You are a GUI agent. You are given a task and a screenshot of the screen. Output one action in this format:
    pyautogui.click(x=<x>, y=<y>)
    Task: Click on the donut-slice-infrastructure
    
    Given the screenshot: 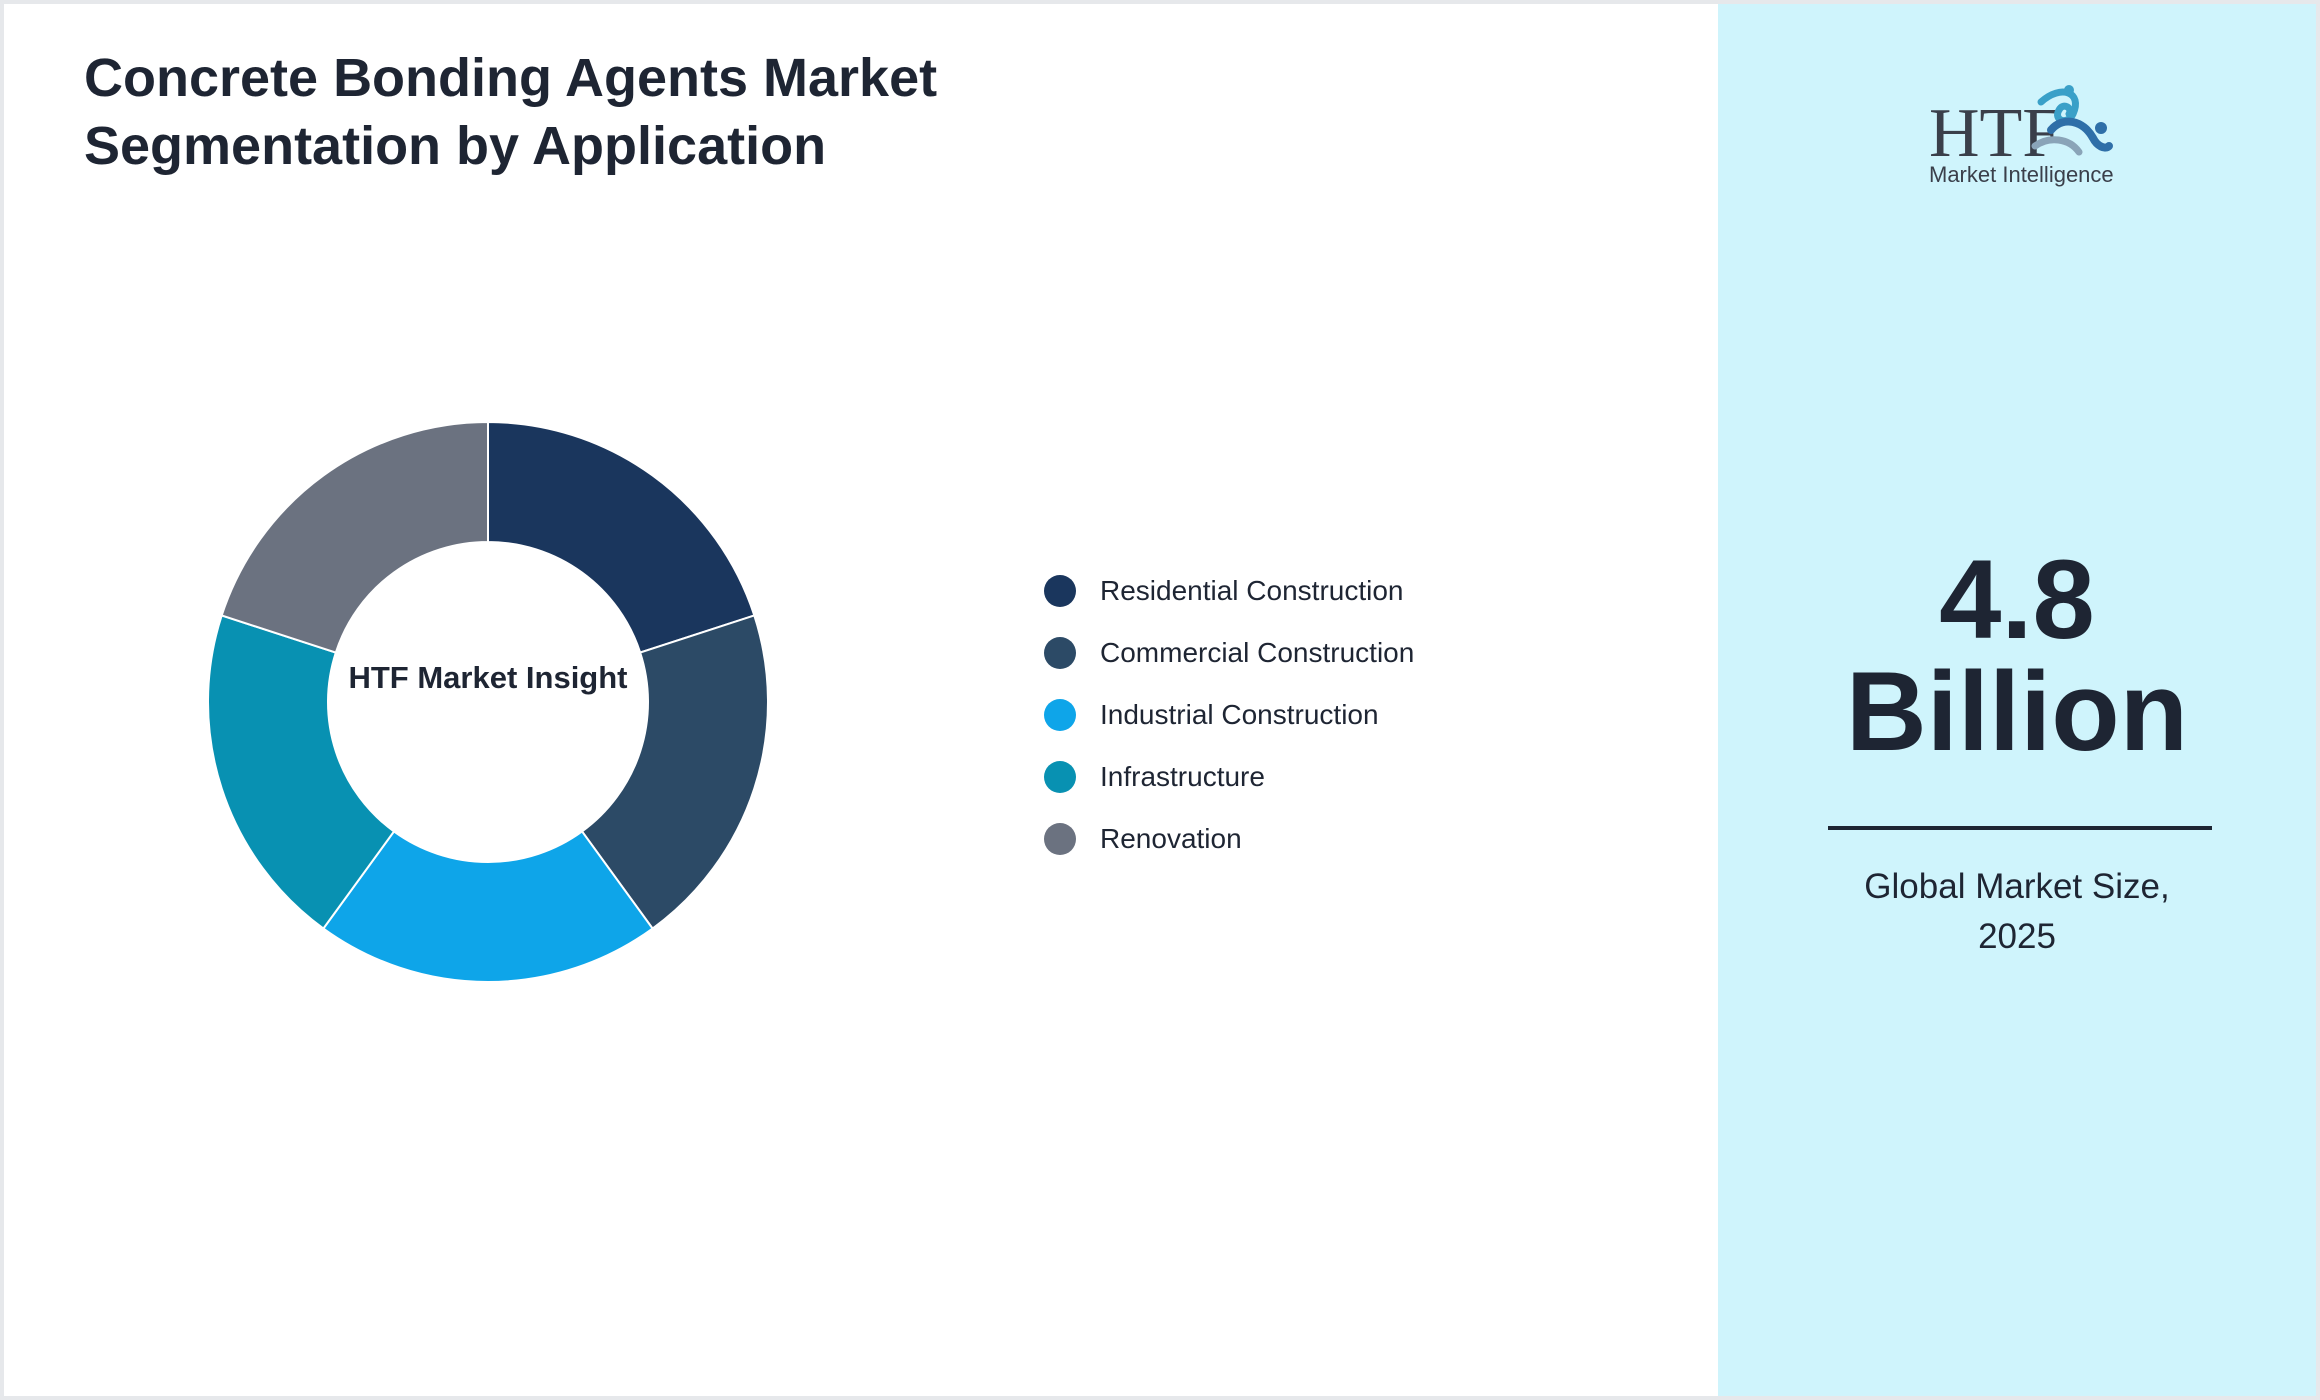 What is the action you would take?
    pyautogui.click(x=301, y=772)
    